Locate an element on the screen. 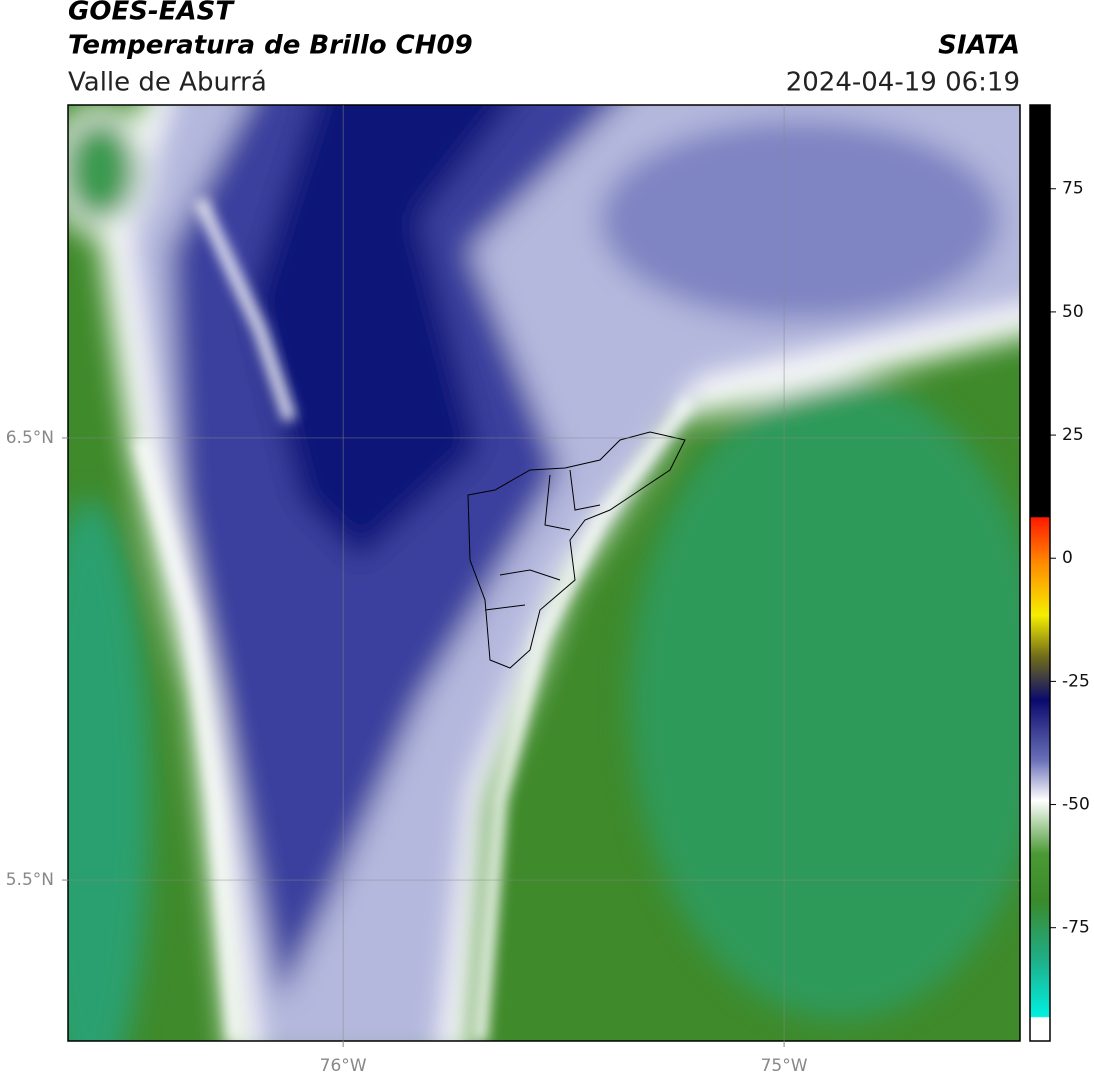 This screenshot has height=1078, width=1094. colorbar is located at coordinates (1040, 573).